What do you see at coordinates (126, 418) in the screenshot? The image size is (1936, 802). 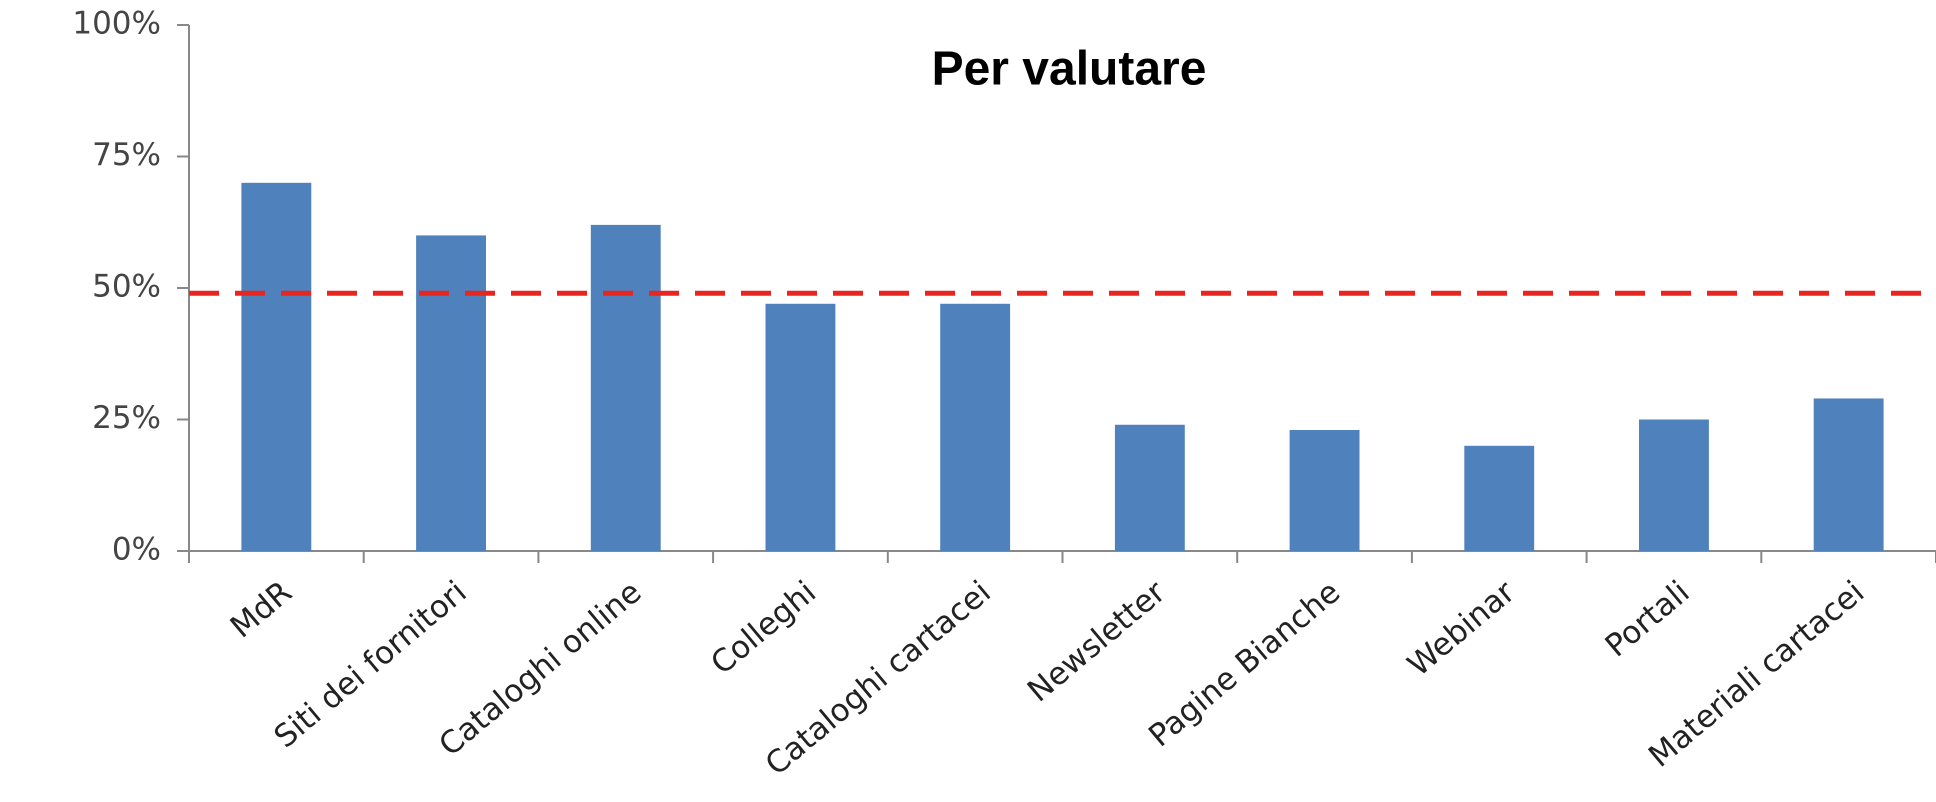 I see `y-tick-label: 25%` at bounding box center [126, 418].